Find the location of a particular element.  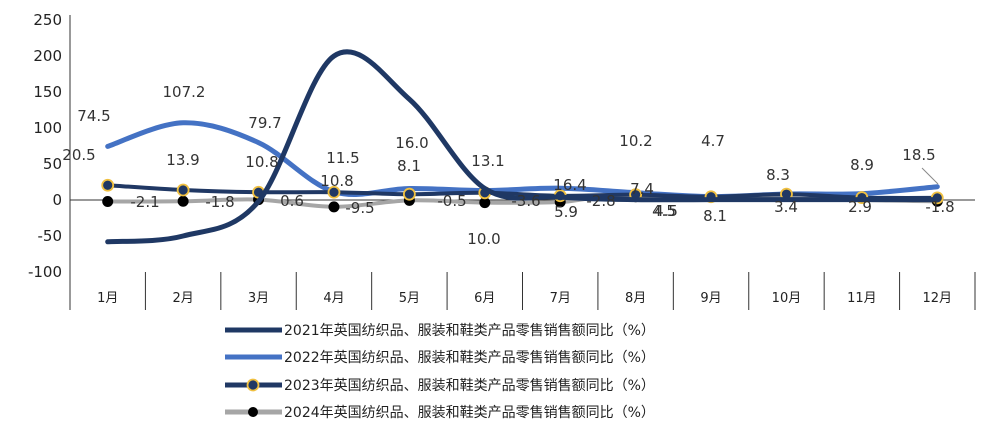

y-tick-label: 250 is located at coordinates (47, 20).